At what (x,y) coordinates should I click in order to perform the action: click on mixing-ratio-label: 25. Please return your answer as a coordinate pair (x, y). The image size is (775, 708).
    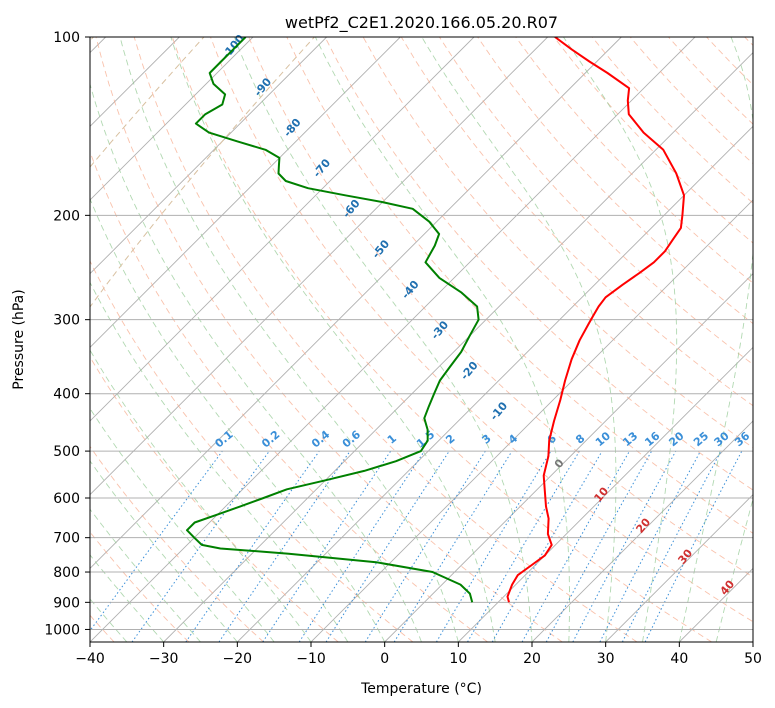
    Looking at the image, I should click on (701, 439).